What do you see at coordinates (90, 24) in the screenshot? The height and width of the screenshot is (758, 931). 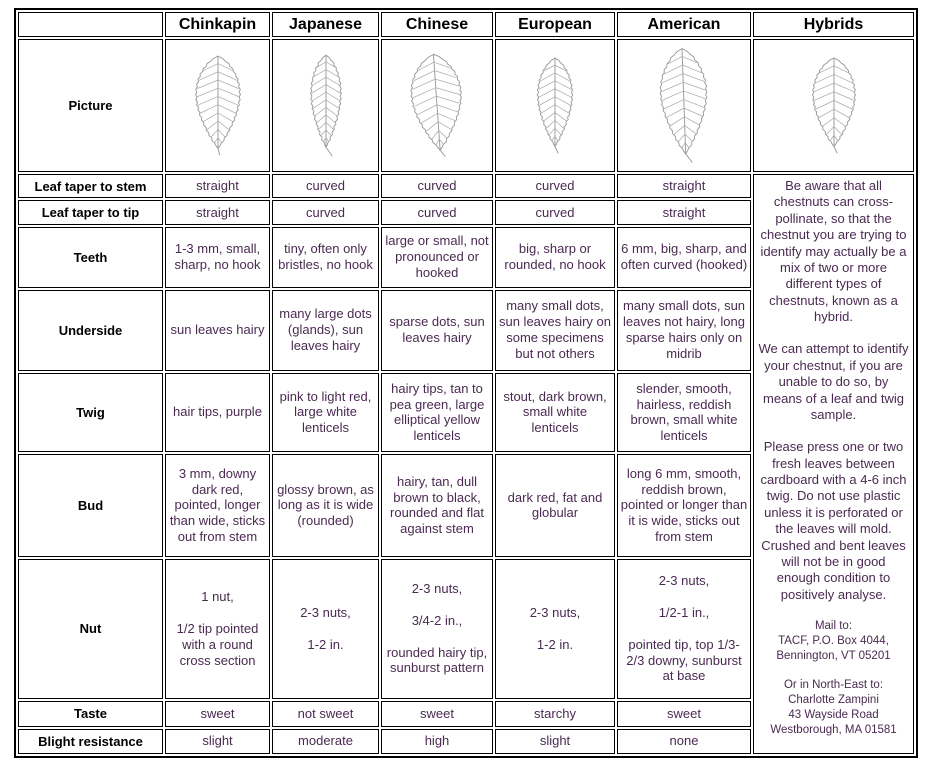 I see `corner-cell` at bounding box center [90, 24].